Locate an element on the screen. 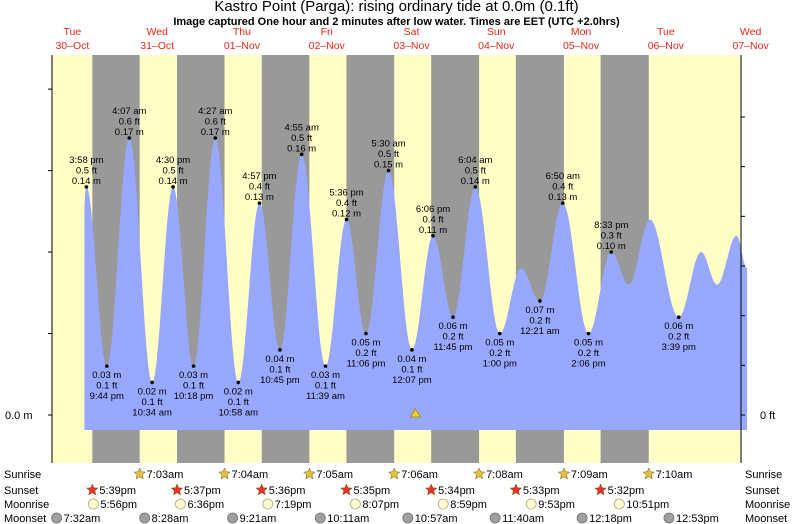 This screenshot has width=793, height=524. extreme-label-ft: 0.6 ft is located at coordinates (215, 122).